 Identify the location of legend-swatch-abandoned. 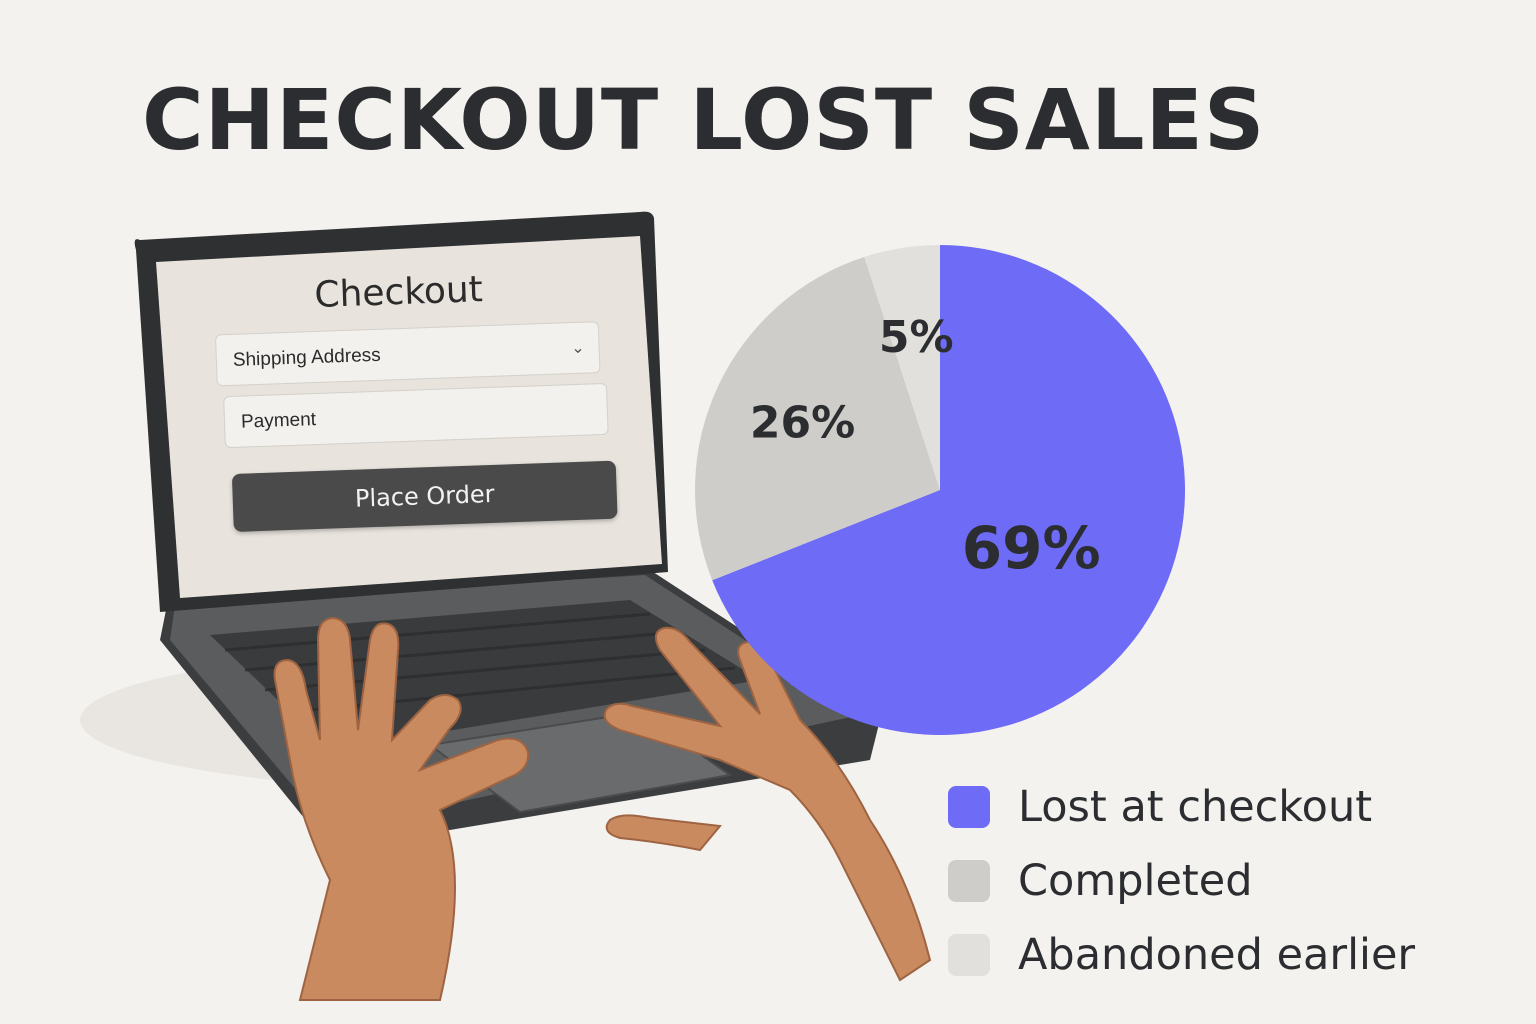
(969, 955).